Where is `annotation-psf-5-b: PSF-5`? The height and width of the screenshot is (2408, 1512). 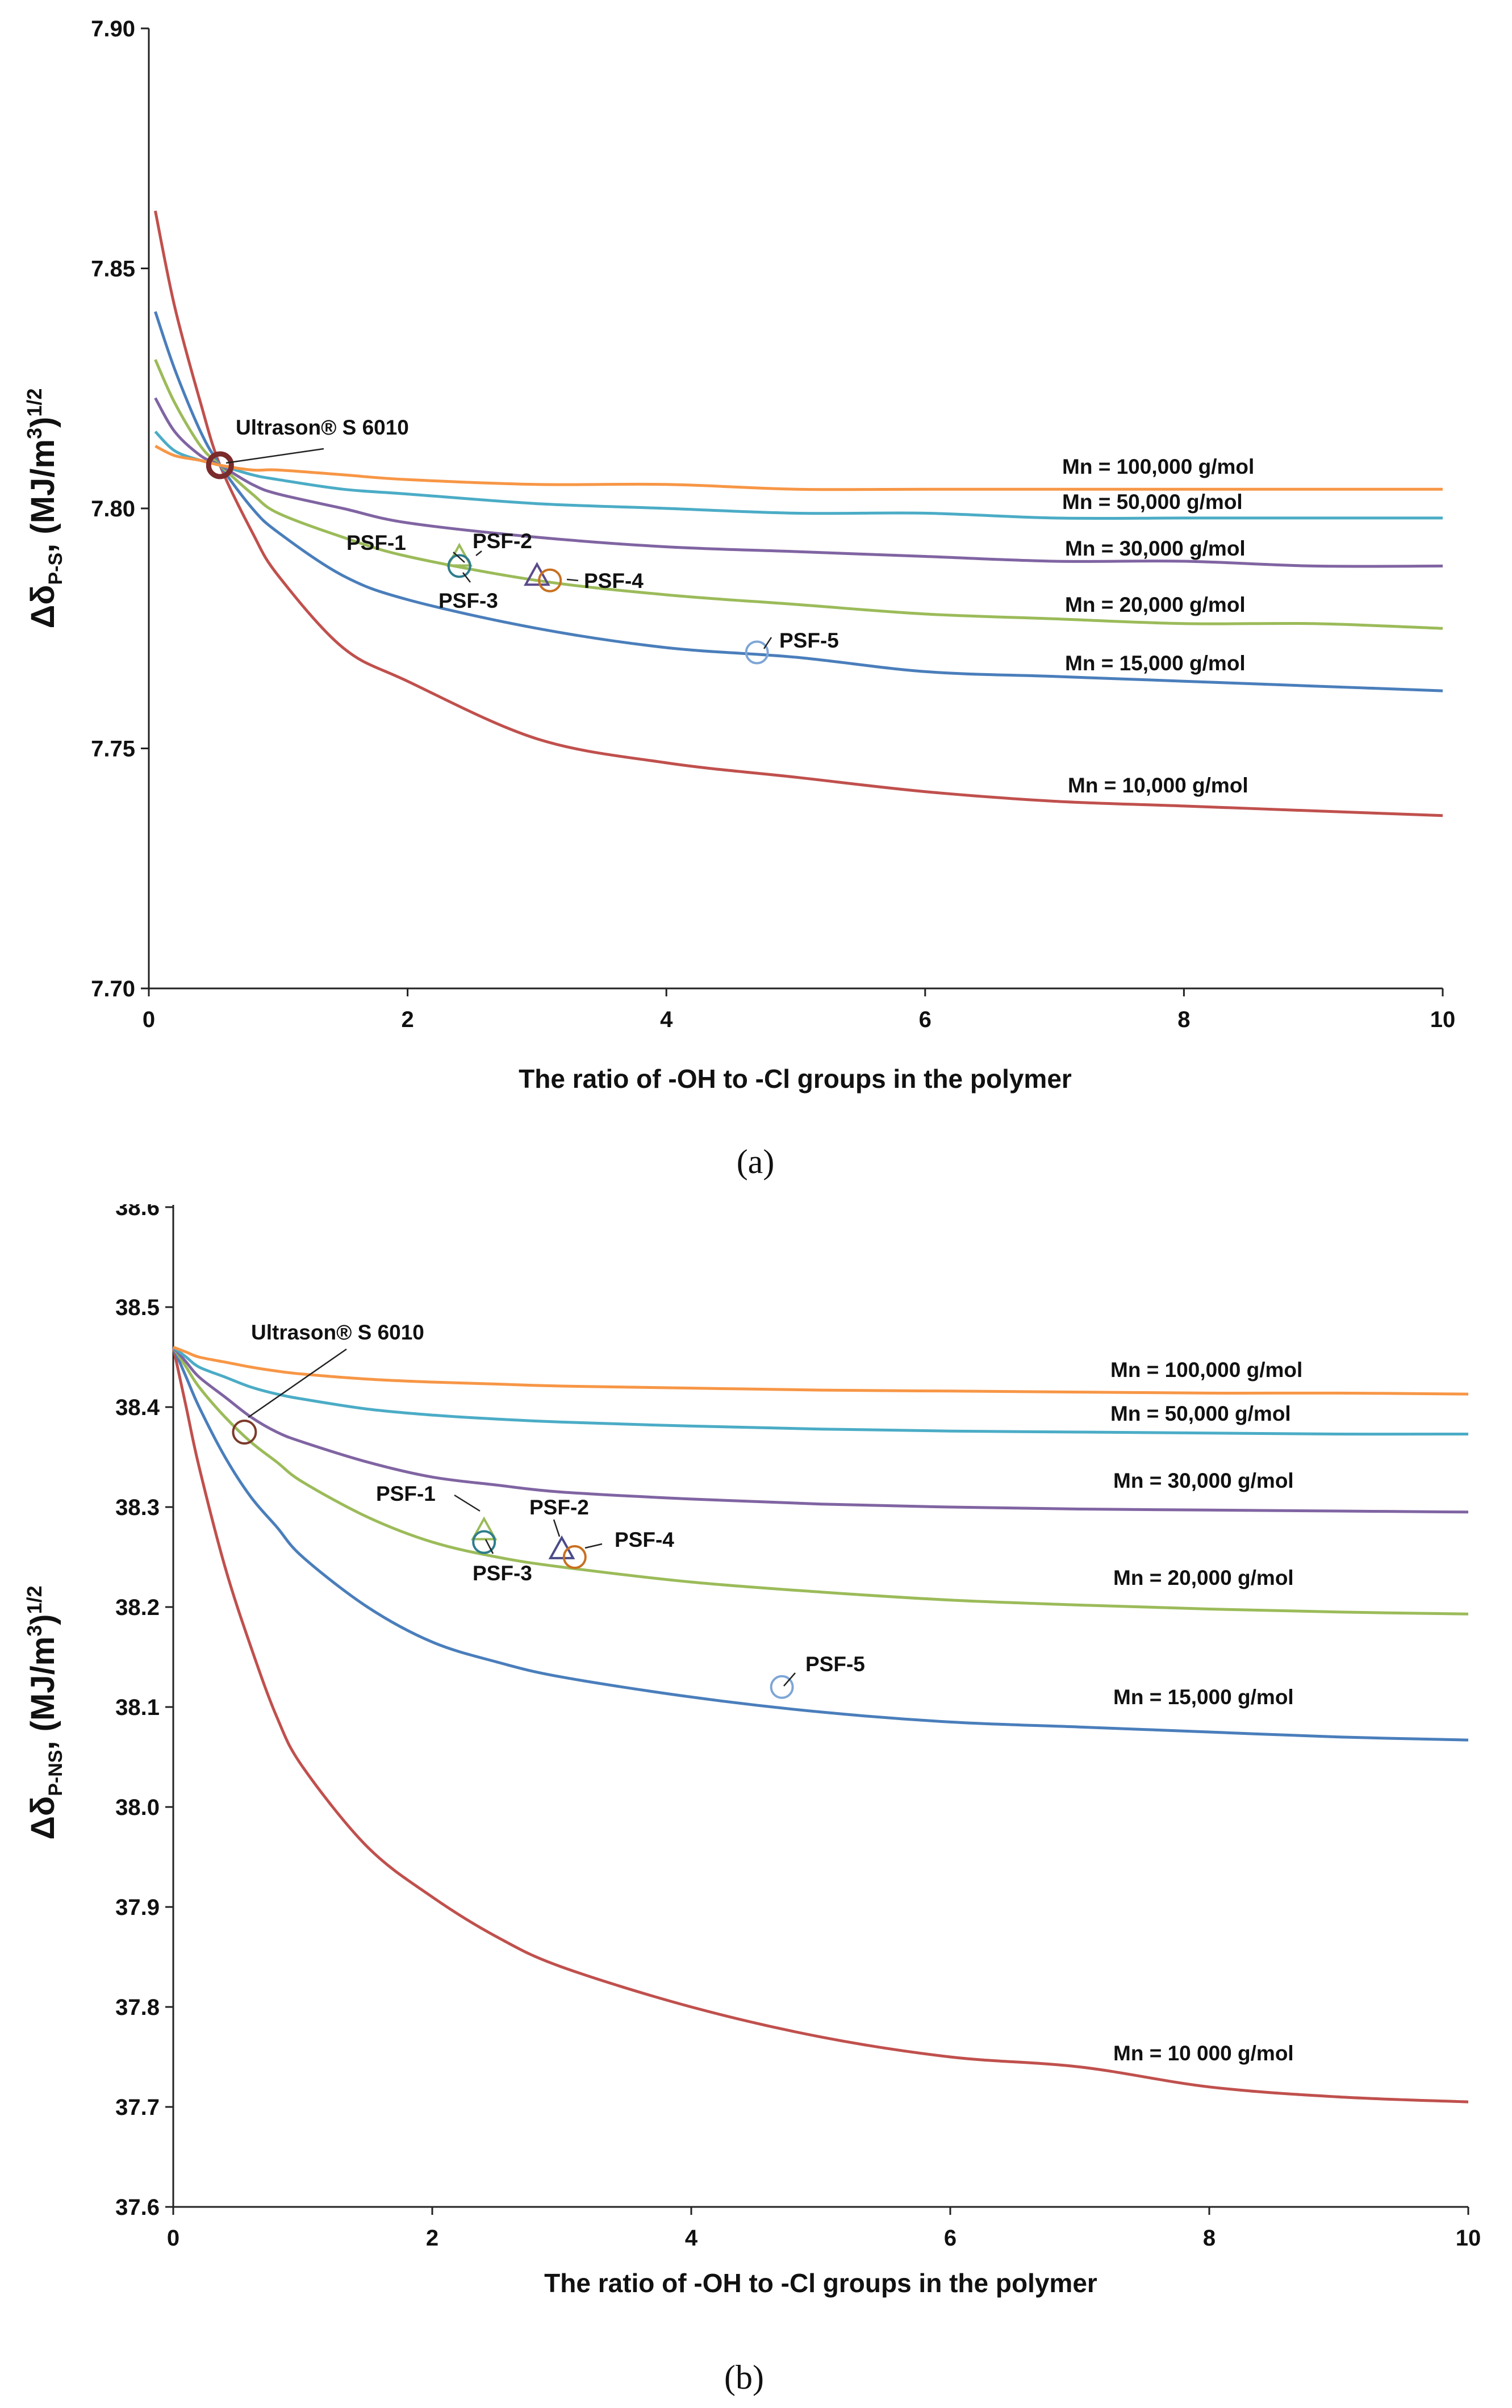 annotation-psf-5-b: PSF-5 is located at coordinates (835, 1664).